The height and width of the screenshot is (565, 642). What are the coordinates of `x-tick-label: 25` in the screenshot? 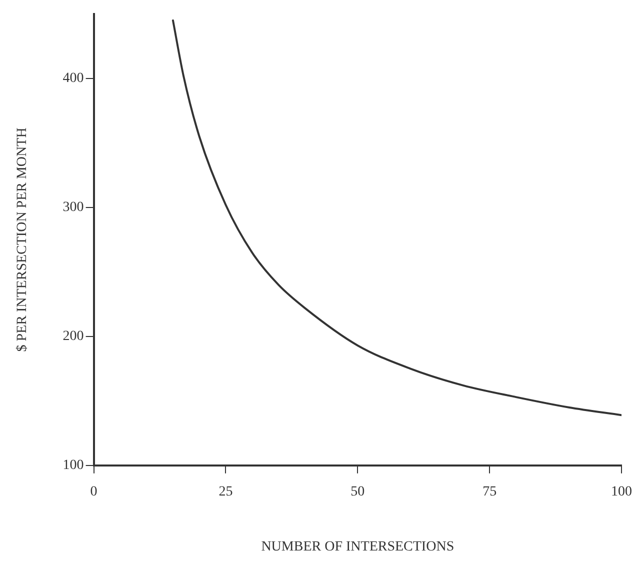 It's located at (225, 492).